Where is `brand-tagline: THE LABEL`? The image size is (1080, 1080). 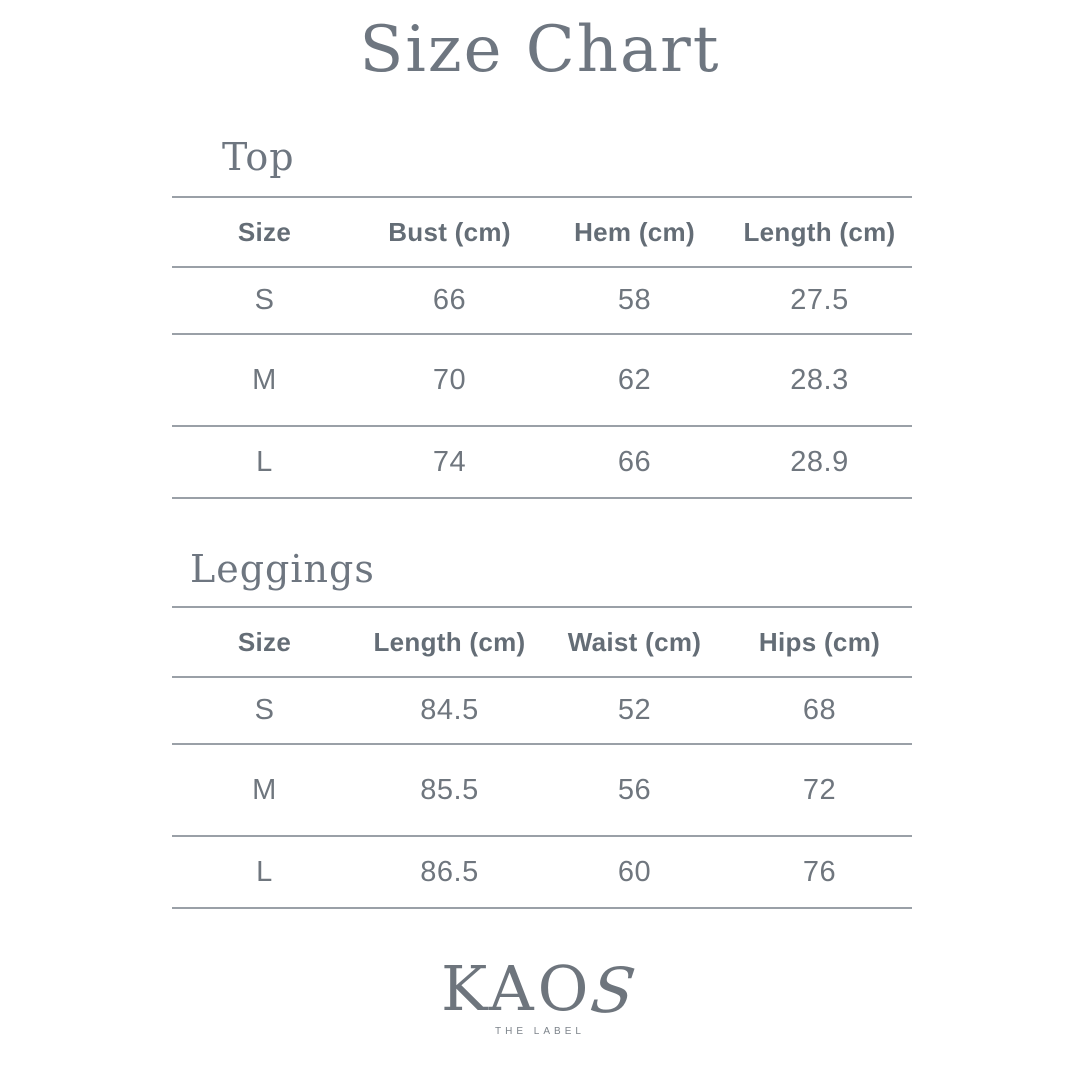
brand-tagline: THE LABEL is located at coordinates (540, 1031).